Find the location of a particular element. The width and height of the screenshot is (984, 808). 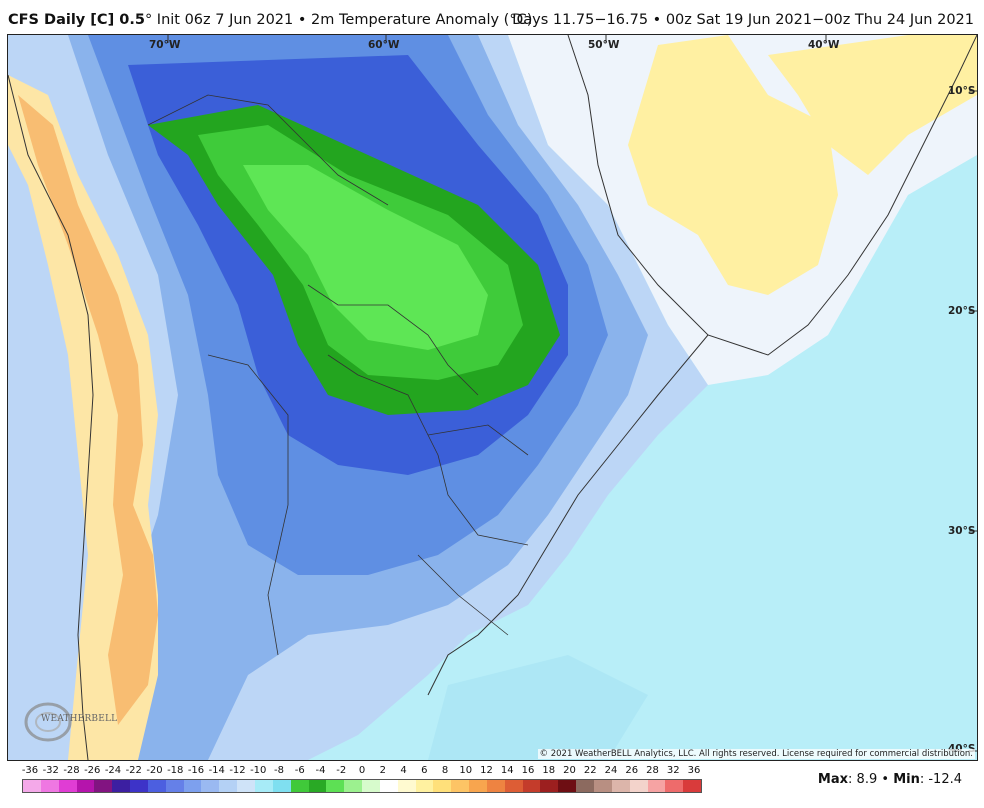

min-value: -12.4 is located at coordinates (945, 779).